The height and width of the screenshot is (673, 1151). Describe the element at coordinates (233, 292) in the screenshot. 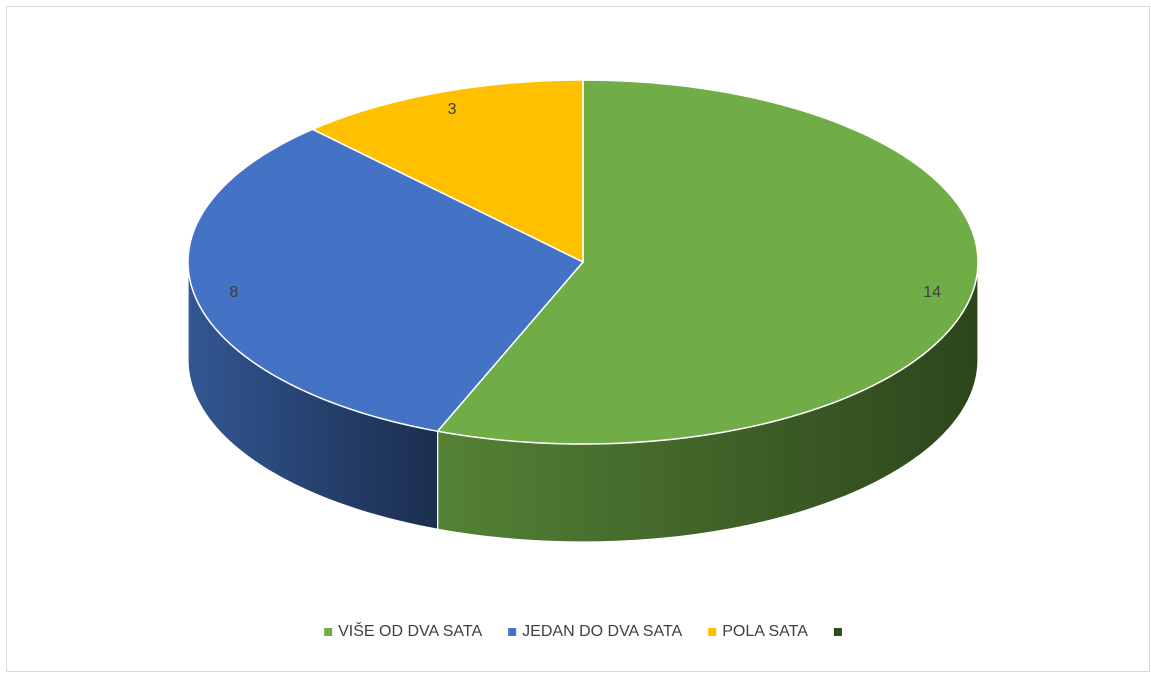

I see `data-label: 8` at that location.